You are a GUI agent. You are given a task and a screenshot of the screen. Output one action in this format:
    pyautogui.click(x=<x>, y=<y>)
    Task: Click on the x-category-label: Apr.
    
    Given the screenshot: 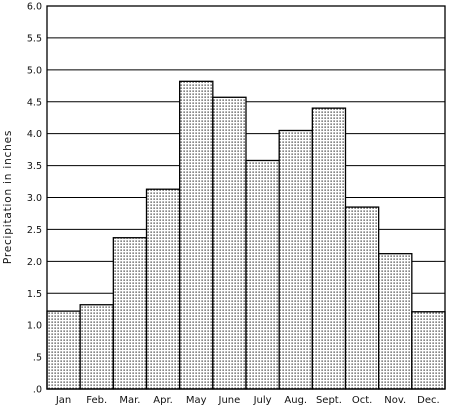 What is the action you would take?
    pyautogui.click(x=163, y=400)
    